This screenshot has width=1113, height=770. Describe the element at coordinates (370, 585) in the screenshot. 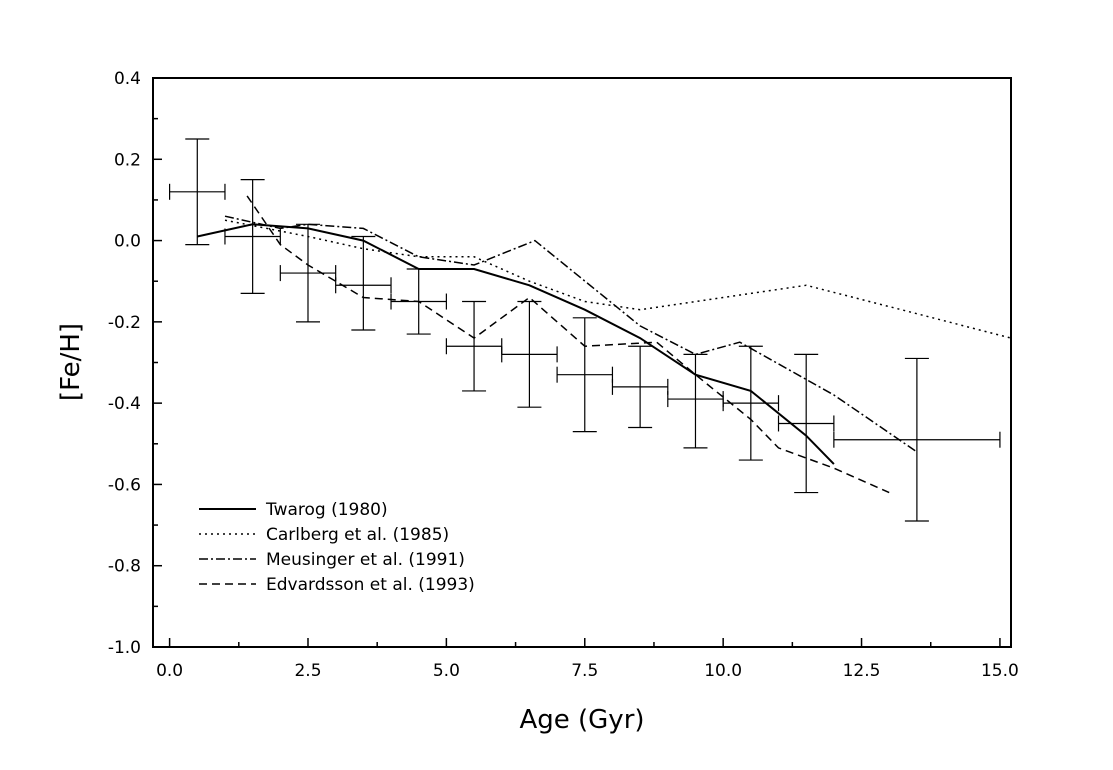

I see `legend-label: Edvardsson et al. (1993)` at that location.